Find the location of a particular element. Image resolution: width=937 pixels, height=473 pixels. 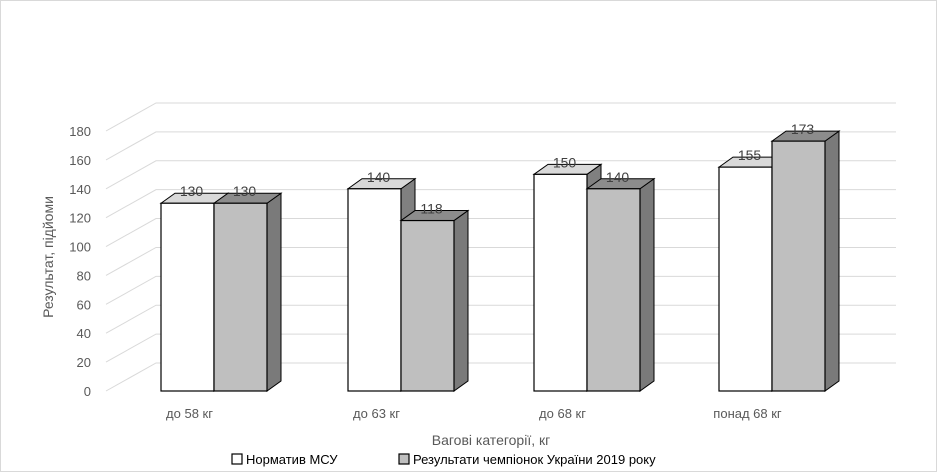

x-tick-3: понад 68 кг is located at coordinates (747, 413).